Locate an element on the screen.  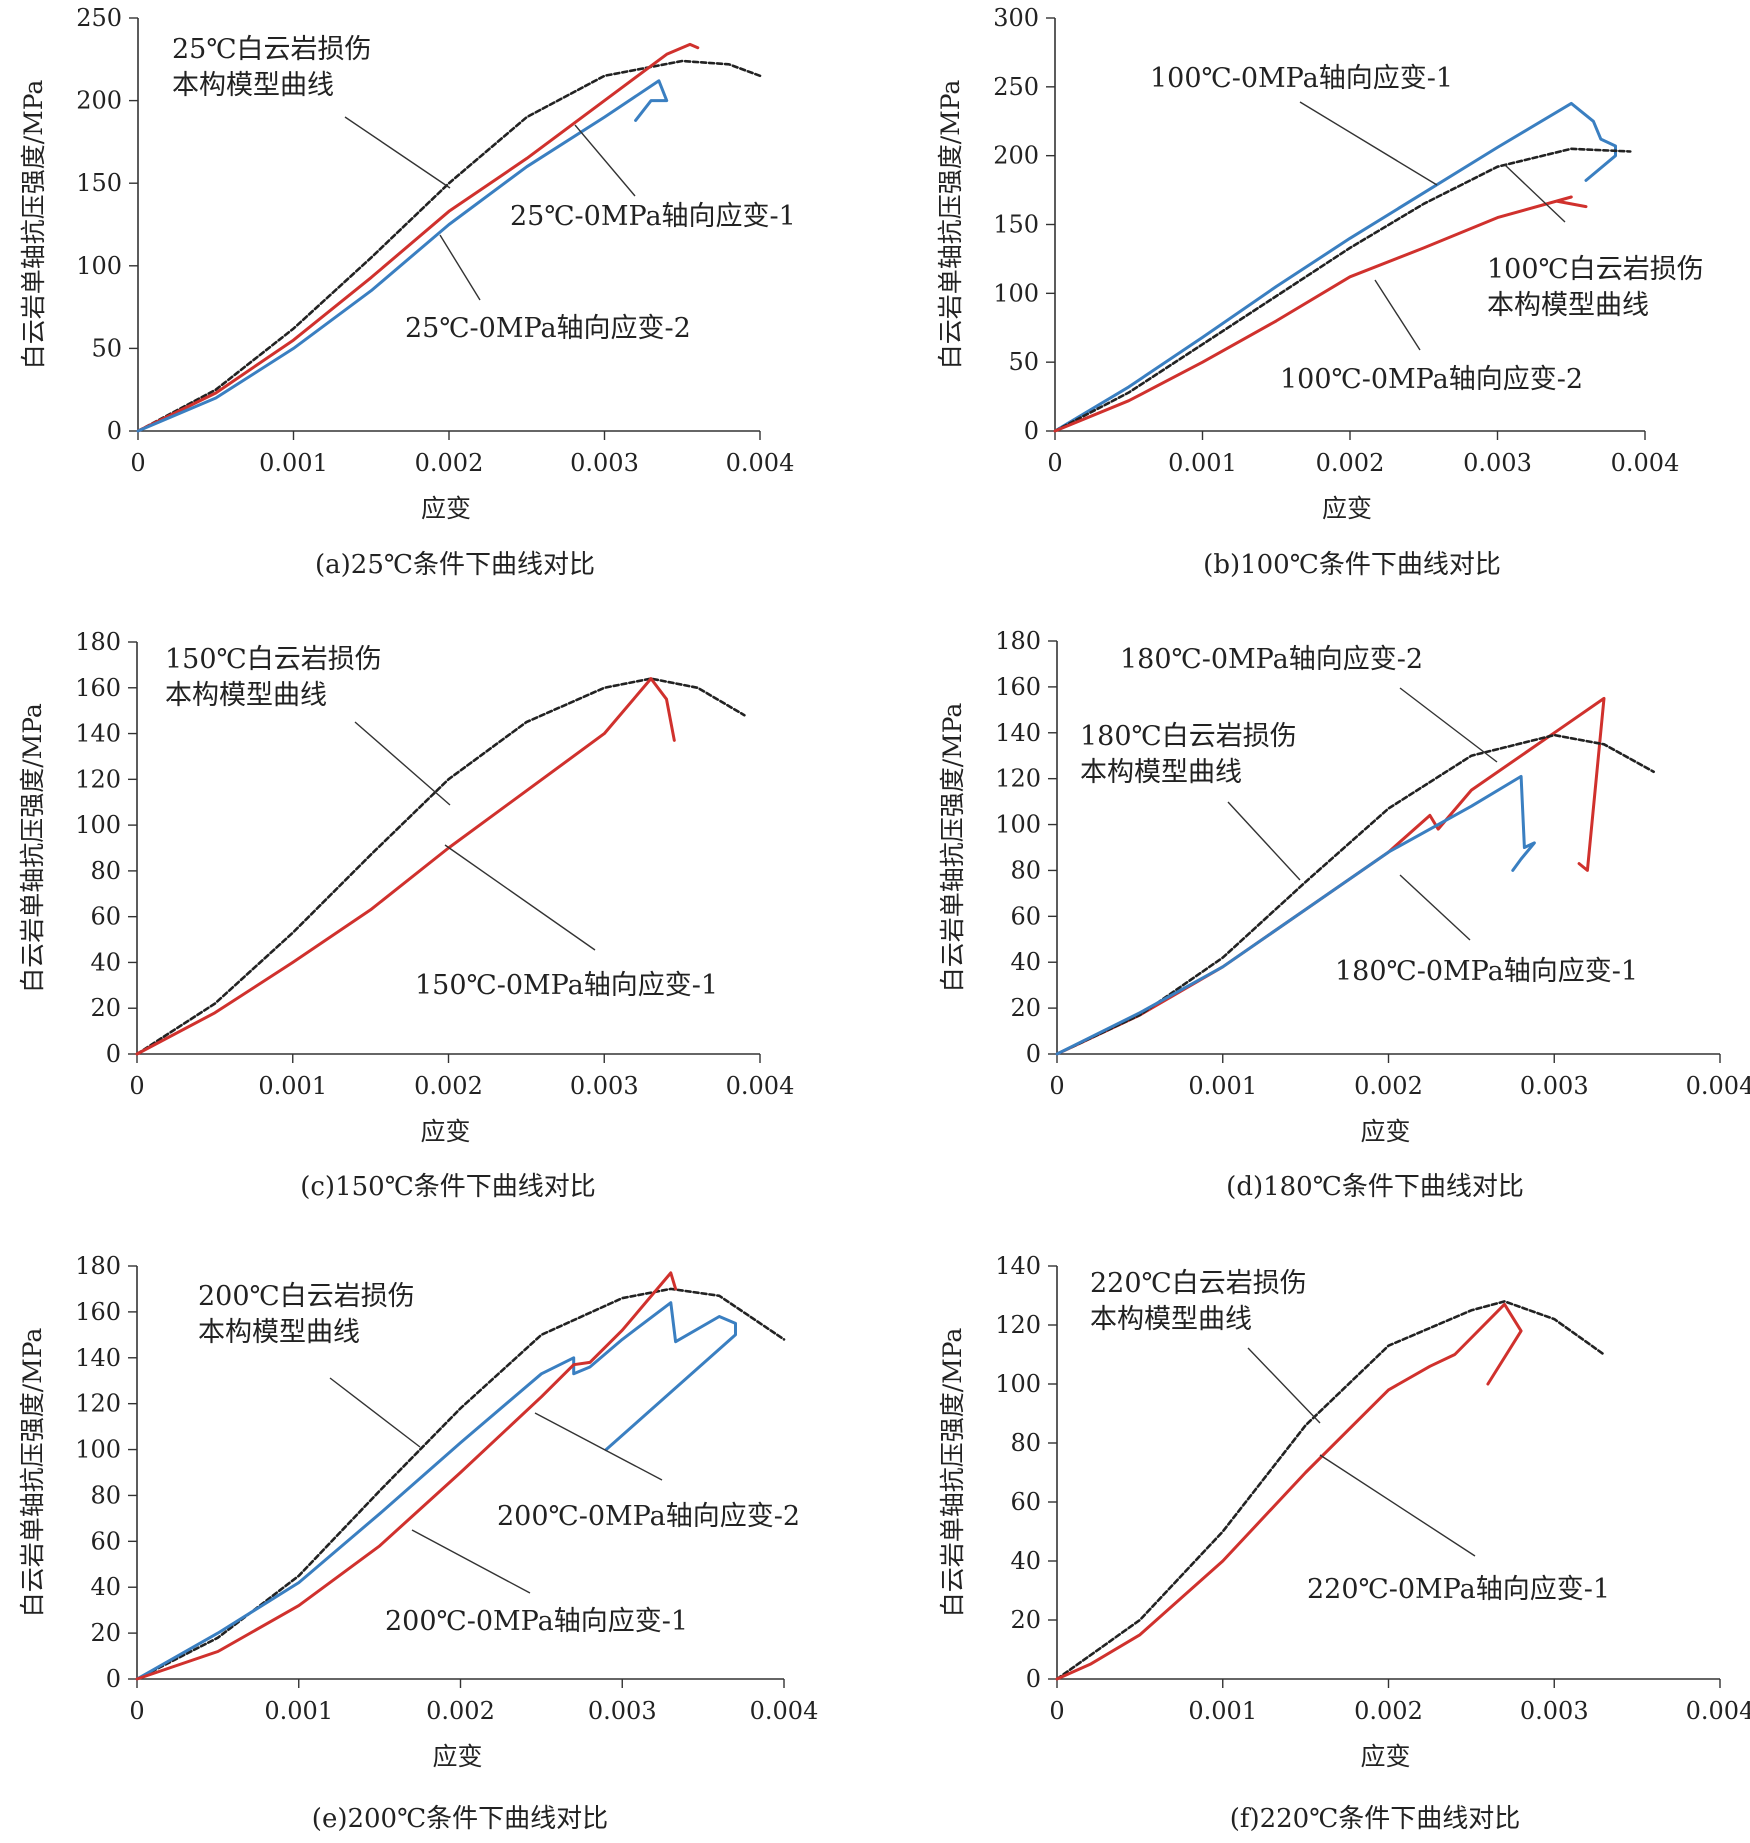
annotation-label: 200℃白云岩损伤 is located at coordinates (306, 1296).